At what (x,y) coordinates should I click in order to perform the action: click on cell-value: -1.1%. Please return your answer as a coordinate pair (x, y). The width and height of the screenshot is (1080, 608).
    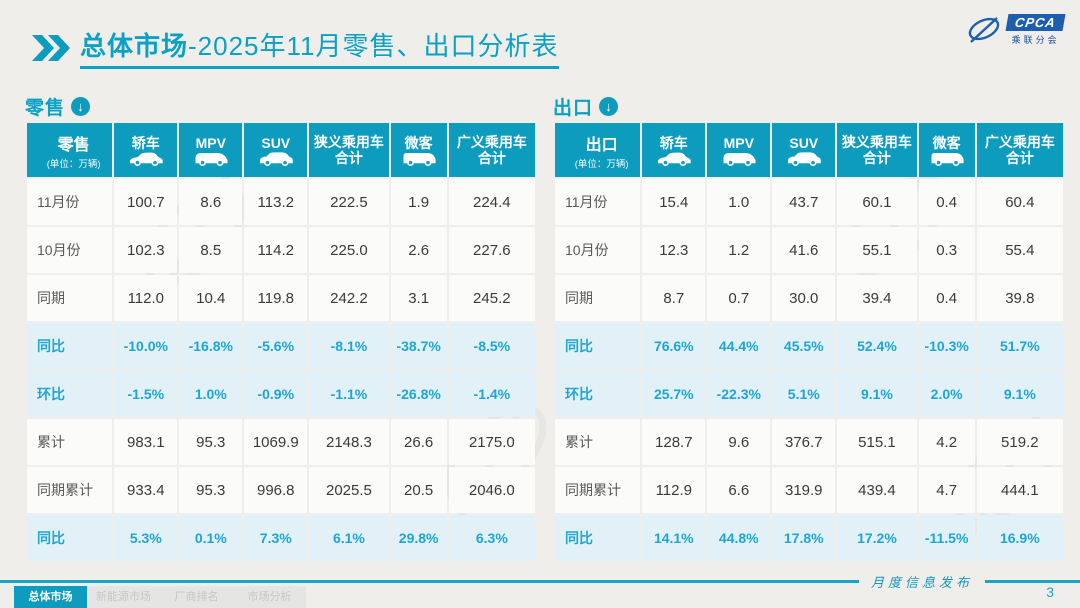
    Looking at the image, I should click on (349, 394).